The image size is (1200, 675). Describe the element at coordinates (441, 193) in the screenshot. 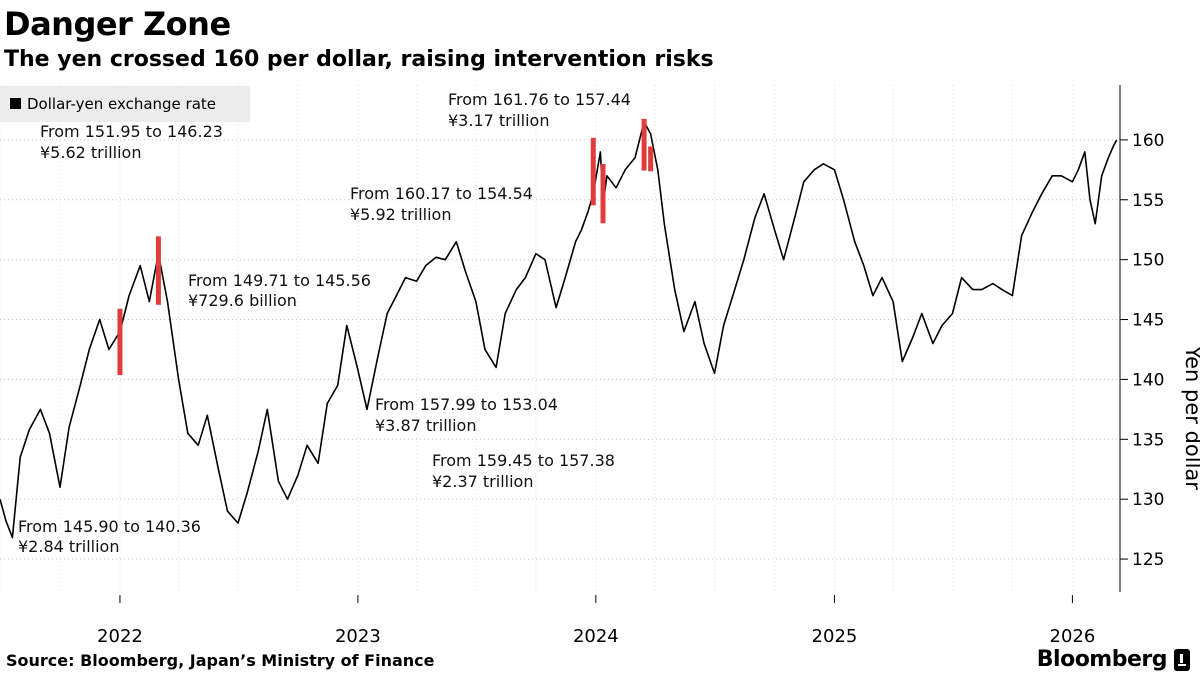

I see `annotation-4-range: From 160.17 to 154.54` at that location.